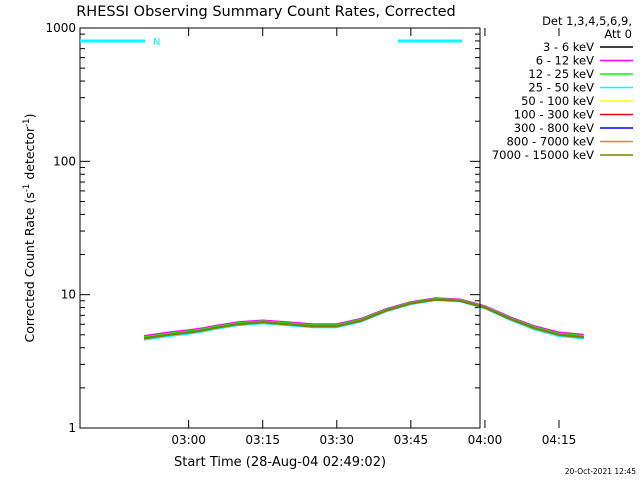 Image resolution: width=640 pixels, height=480 pixels. What do you see at coordinates (336, 440) in the screenshot?
I see `x-tick-label: 03:30` at bounding box center [336, 440].